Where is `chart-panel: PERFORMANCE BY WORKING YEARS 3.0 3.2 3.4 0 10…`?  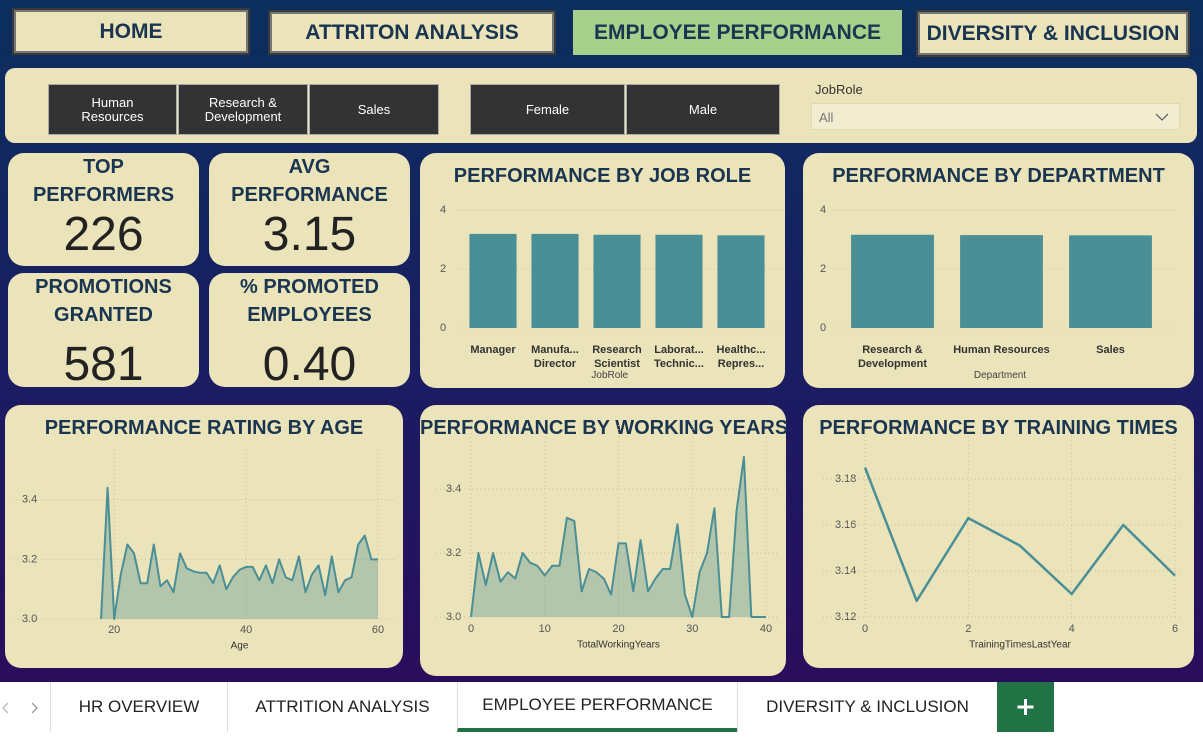 chart-panel: PERFORMANCE BY WORKING YEARS 3.0 3.2 3.4 0 10… is located at coordinates (604, 540).